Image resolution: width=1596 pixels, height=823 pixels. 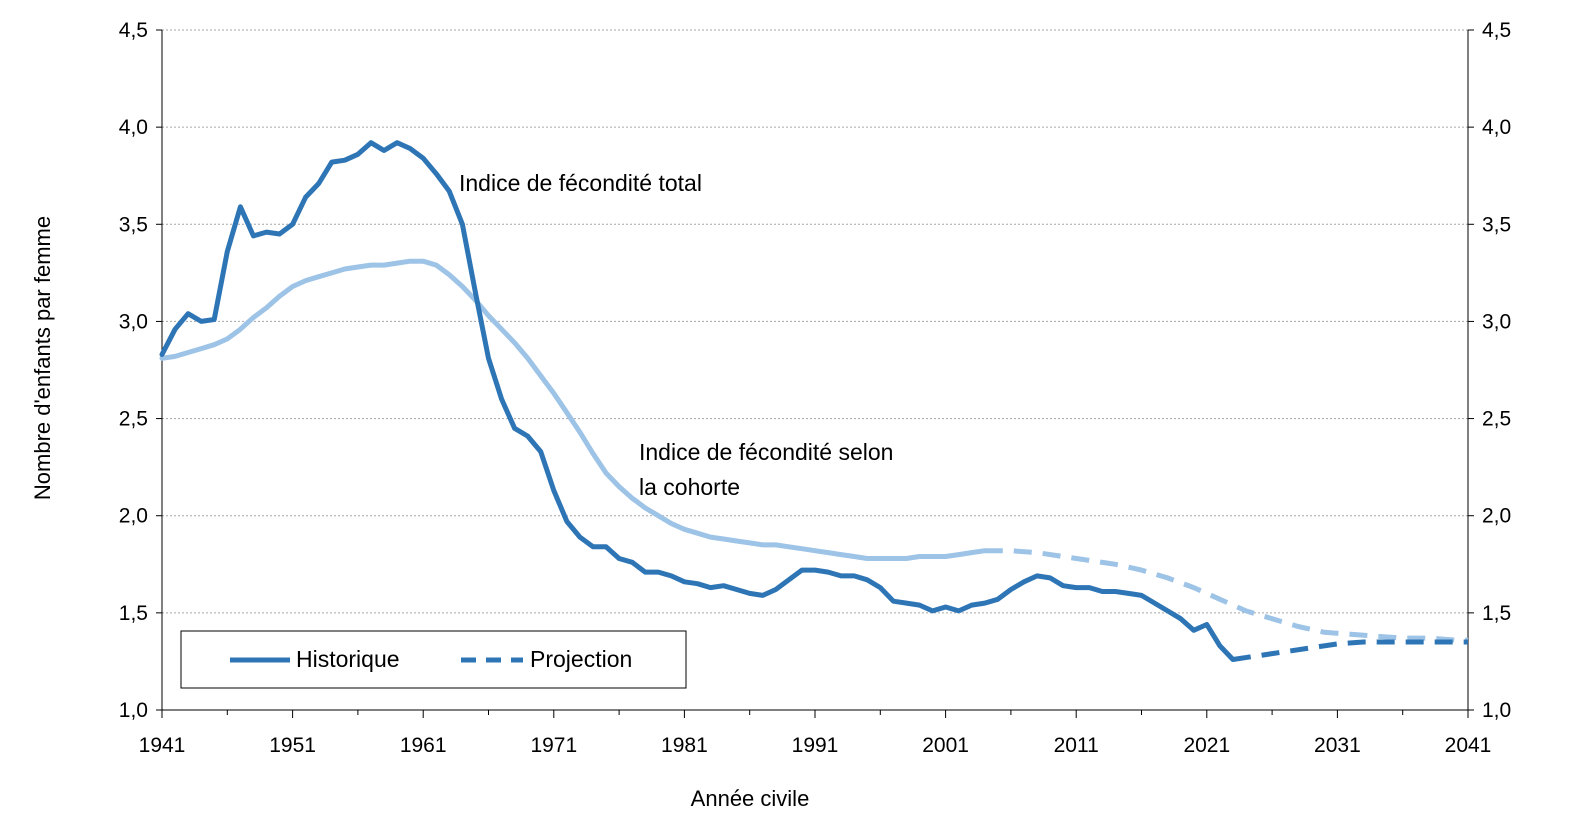 What do you see at coordinates (1350, 650) in the screenshot?
I see `series-tfr-projection` at bounding box center [1350, 650].